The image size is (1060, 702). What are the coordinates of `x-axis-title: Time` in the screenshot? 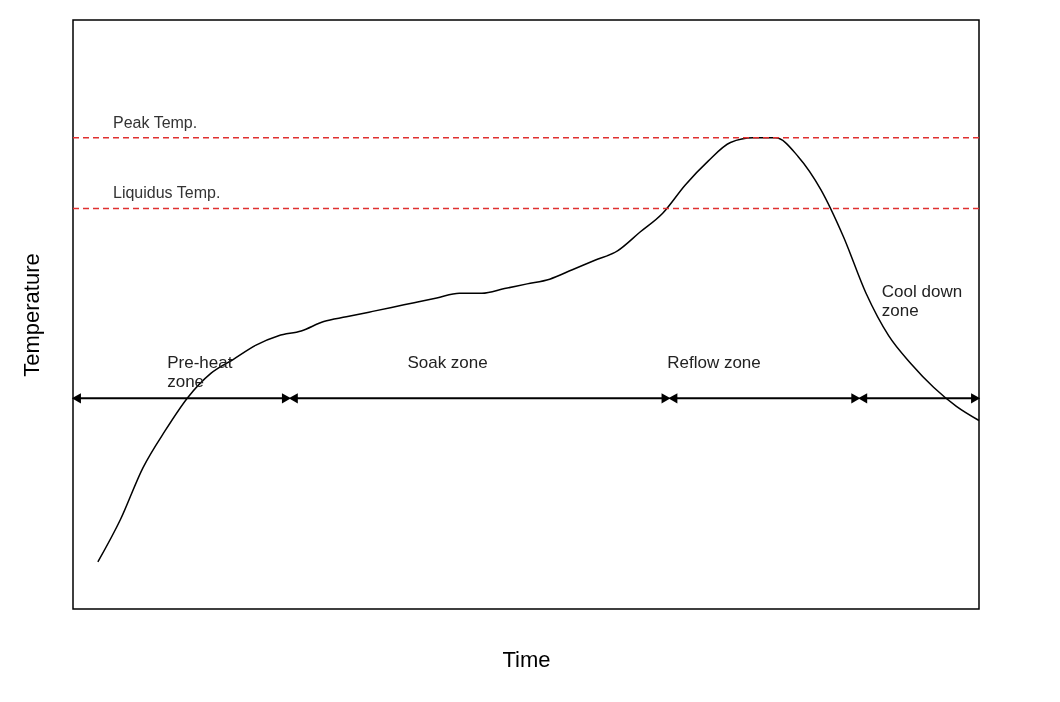 It's located at (526, 659).